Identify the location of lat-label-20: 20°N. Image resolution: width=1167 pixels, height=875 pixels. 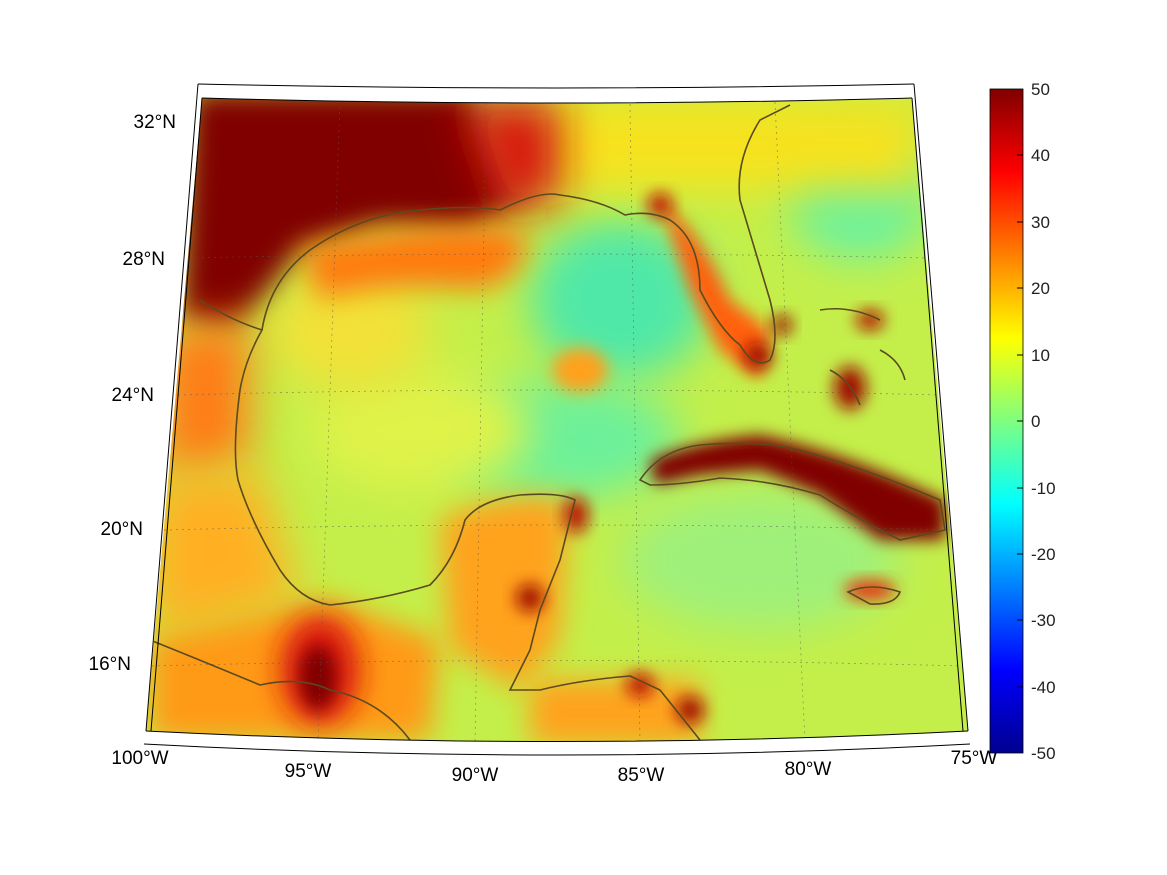
(122, 529).